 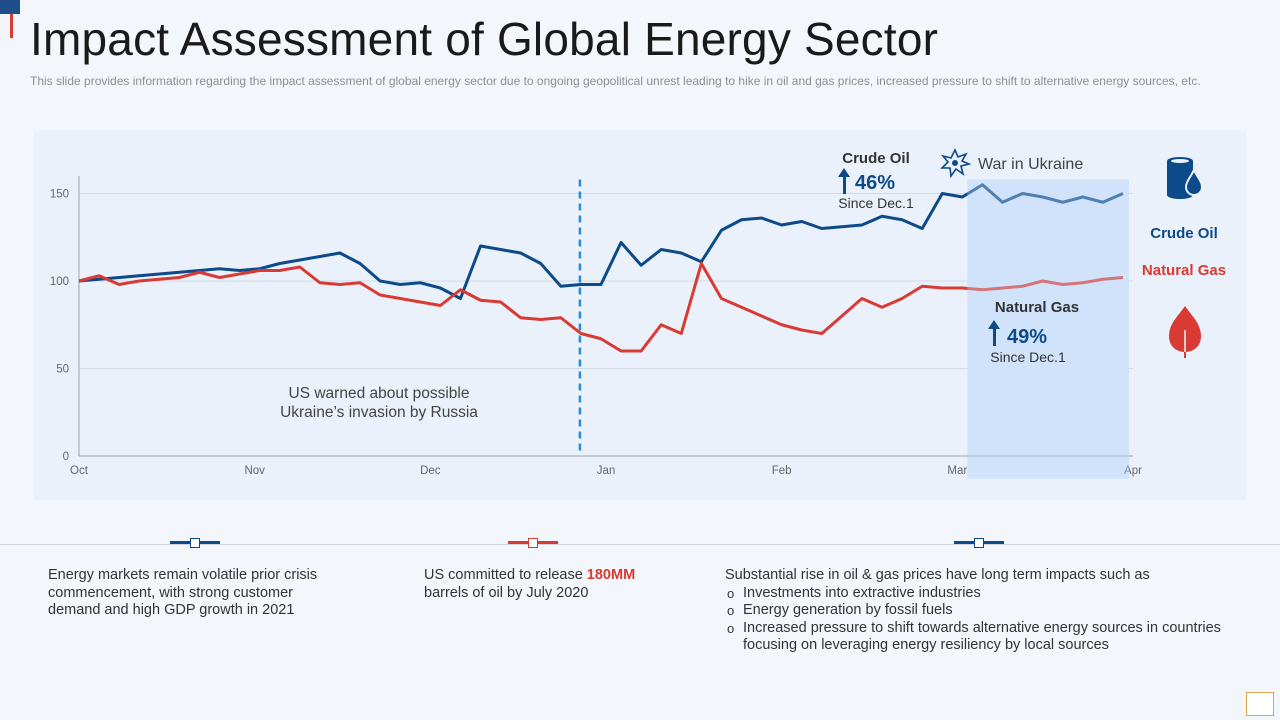 What do you see at coordinates (1028, 357) in the screenshot?
I see `natural-gas-since: Since Dec.1` at bounding box center [1028, 357].